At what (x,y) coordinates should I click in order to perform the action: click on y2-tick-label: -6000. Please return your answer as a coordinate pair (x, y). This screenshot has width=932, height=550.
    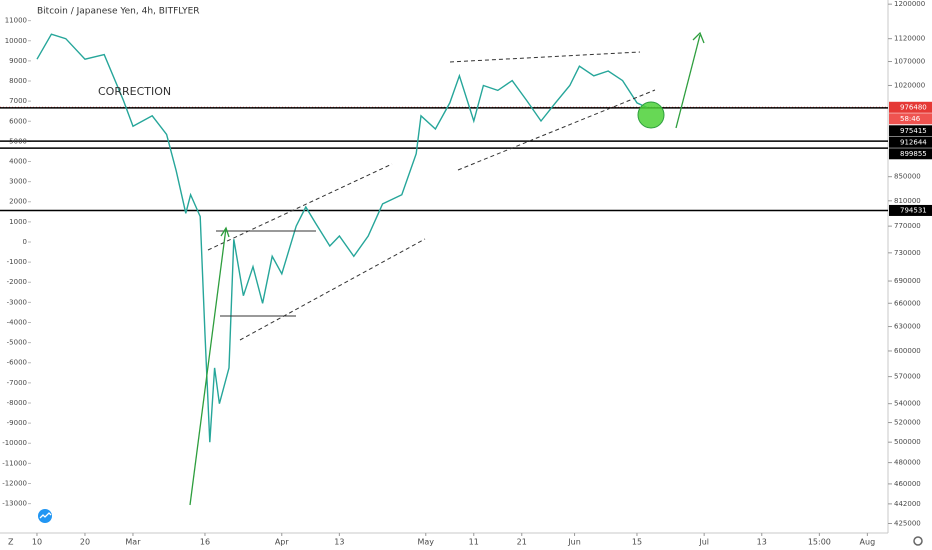
    Looking at the image, I should click on (17, 363).